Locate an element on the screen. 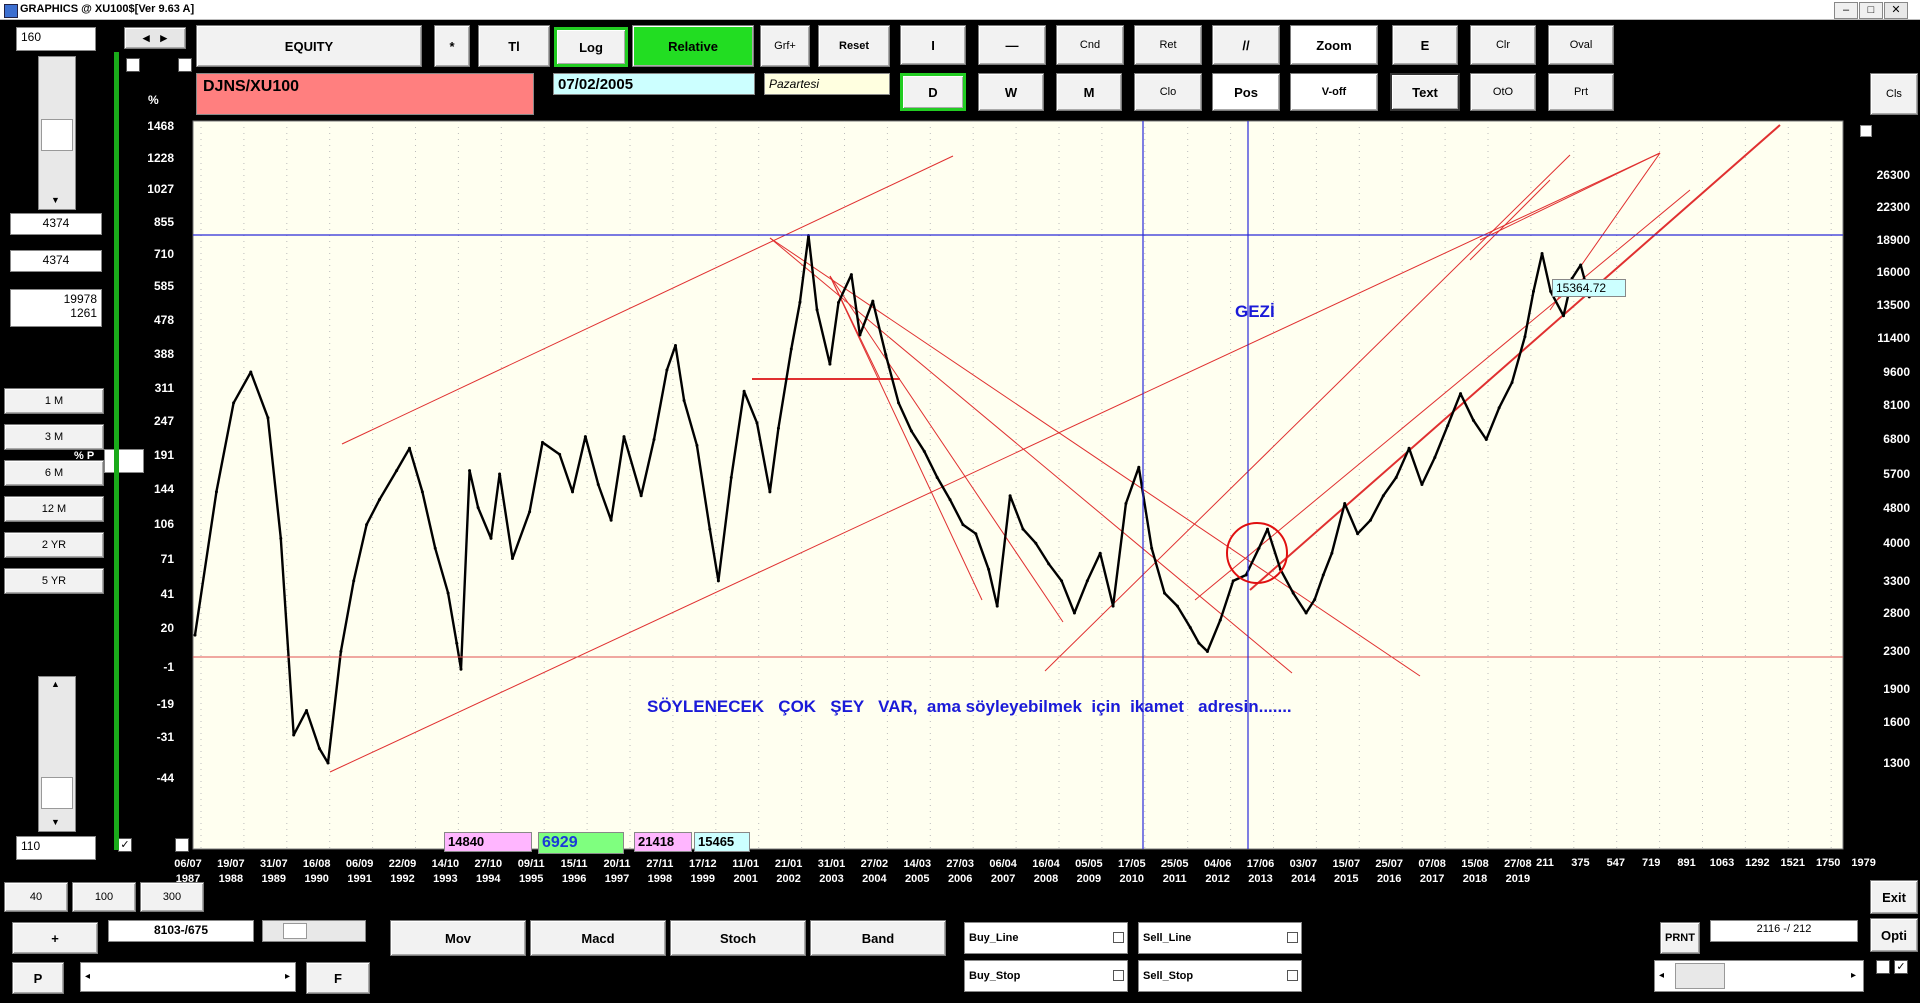 The width and height of the screenshot is (1920, 1003). stoch-tab: Stoch is located at coordinates (738, 938).